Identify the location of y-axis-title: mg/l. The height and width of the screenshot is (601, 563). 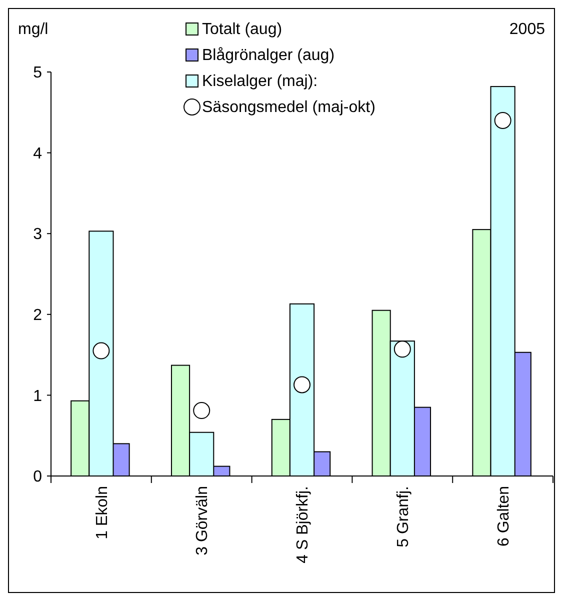
(33, 29).